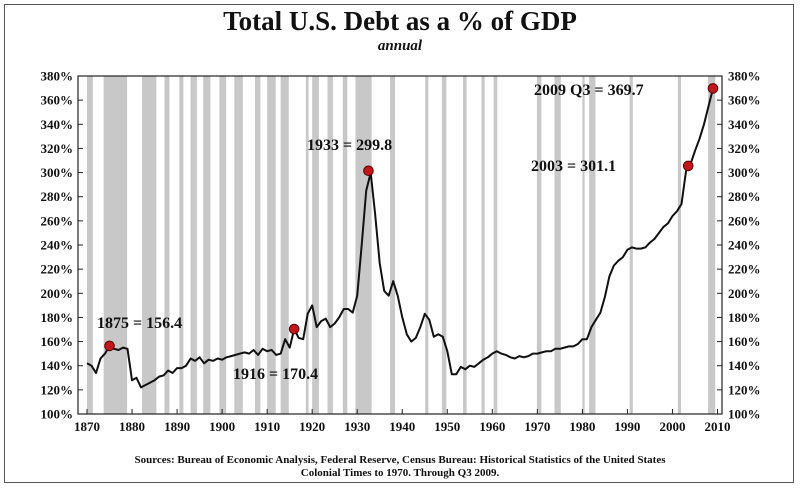 This screenshot has width=800, height=489. Describe the element at coordinates (492, 426) in the screenshot. I see `x-tick-label: 1960` at that location.